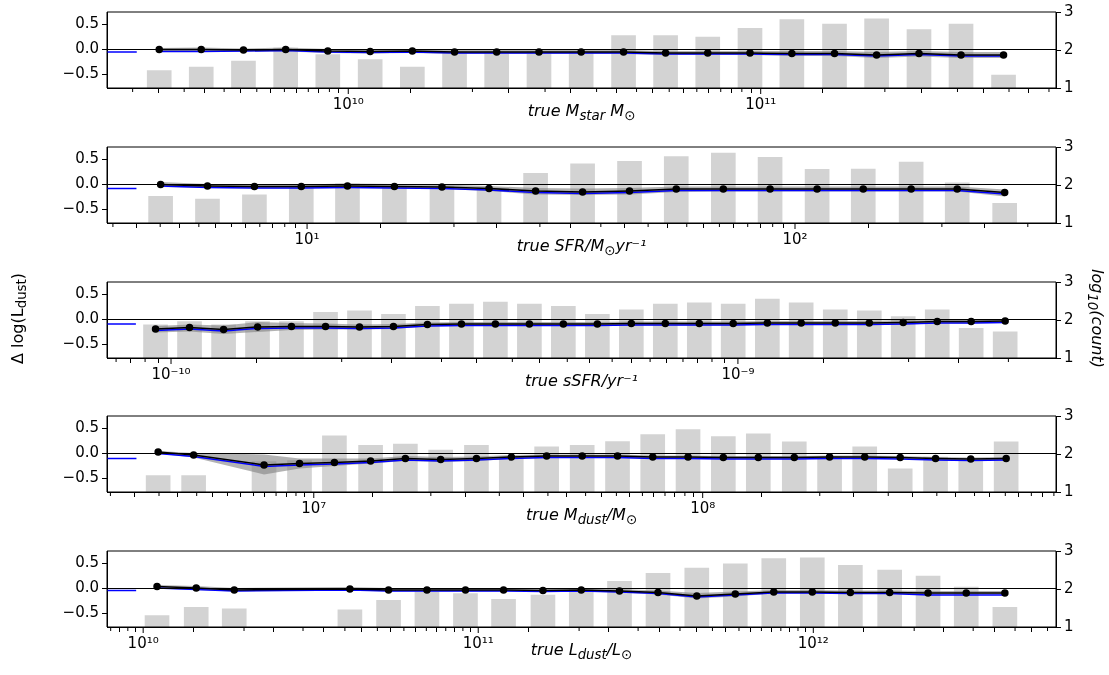 Image resolution: width=1109 pixels, height=675 pixels. Describe the element at coordinates (581, 651) in the screenshot. I see `x-axis-title: true L$_{dust}$/L$_{⊙}$` at that location.